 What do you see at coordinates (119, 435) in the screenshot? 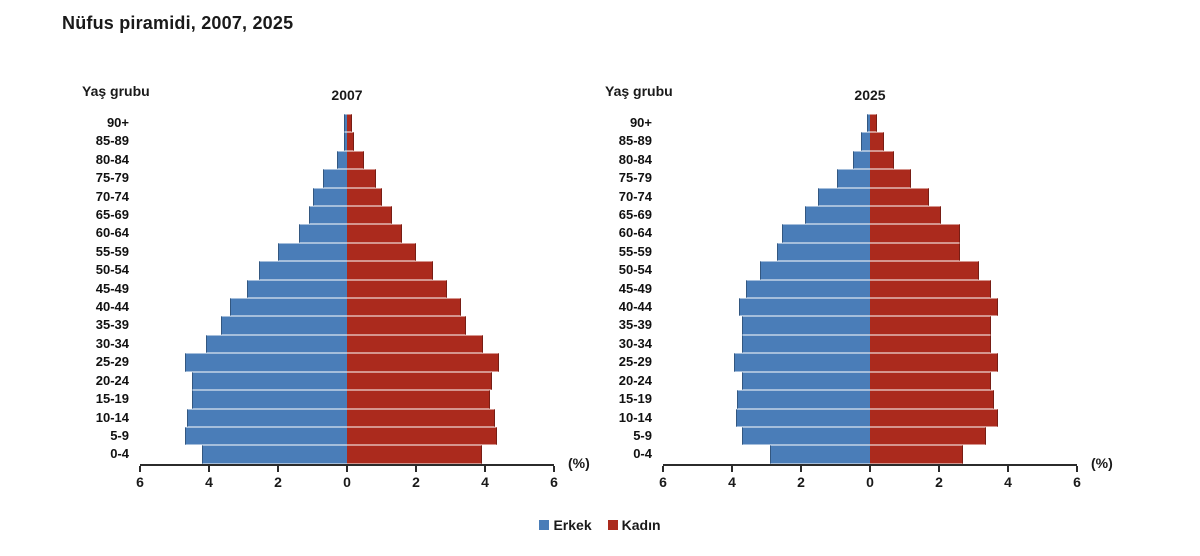
I see `age-label: 5-9` at bounding box center [119, 435].